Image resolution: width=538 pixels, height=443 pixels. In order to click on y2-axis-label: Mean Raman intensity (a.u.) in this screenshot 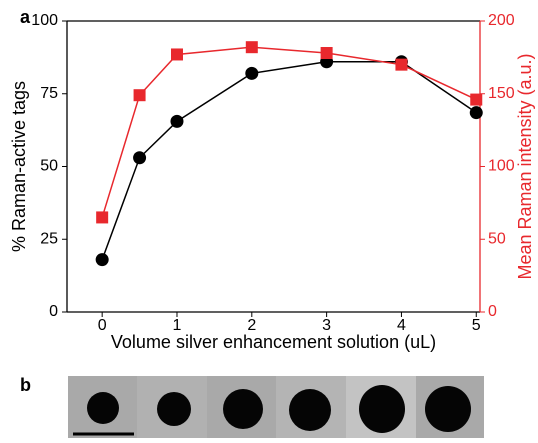, I will do `click(525, 166)`.